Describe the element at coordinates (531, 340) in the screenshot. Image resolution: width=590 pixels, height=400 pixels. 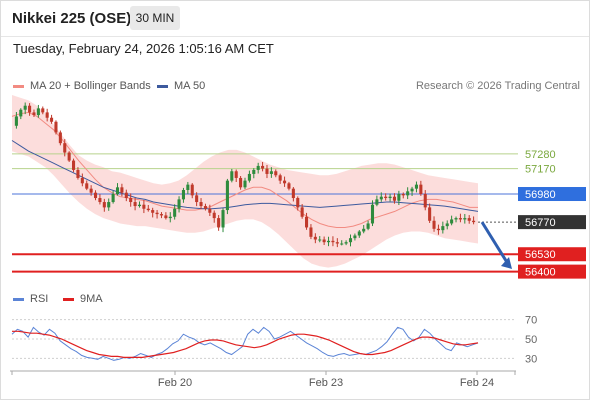
I see `rsi-tick-label-50: 50` at that location.